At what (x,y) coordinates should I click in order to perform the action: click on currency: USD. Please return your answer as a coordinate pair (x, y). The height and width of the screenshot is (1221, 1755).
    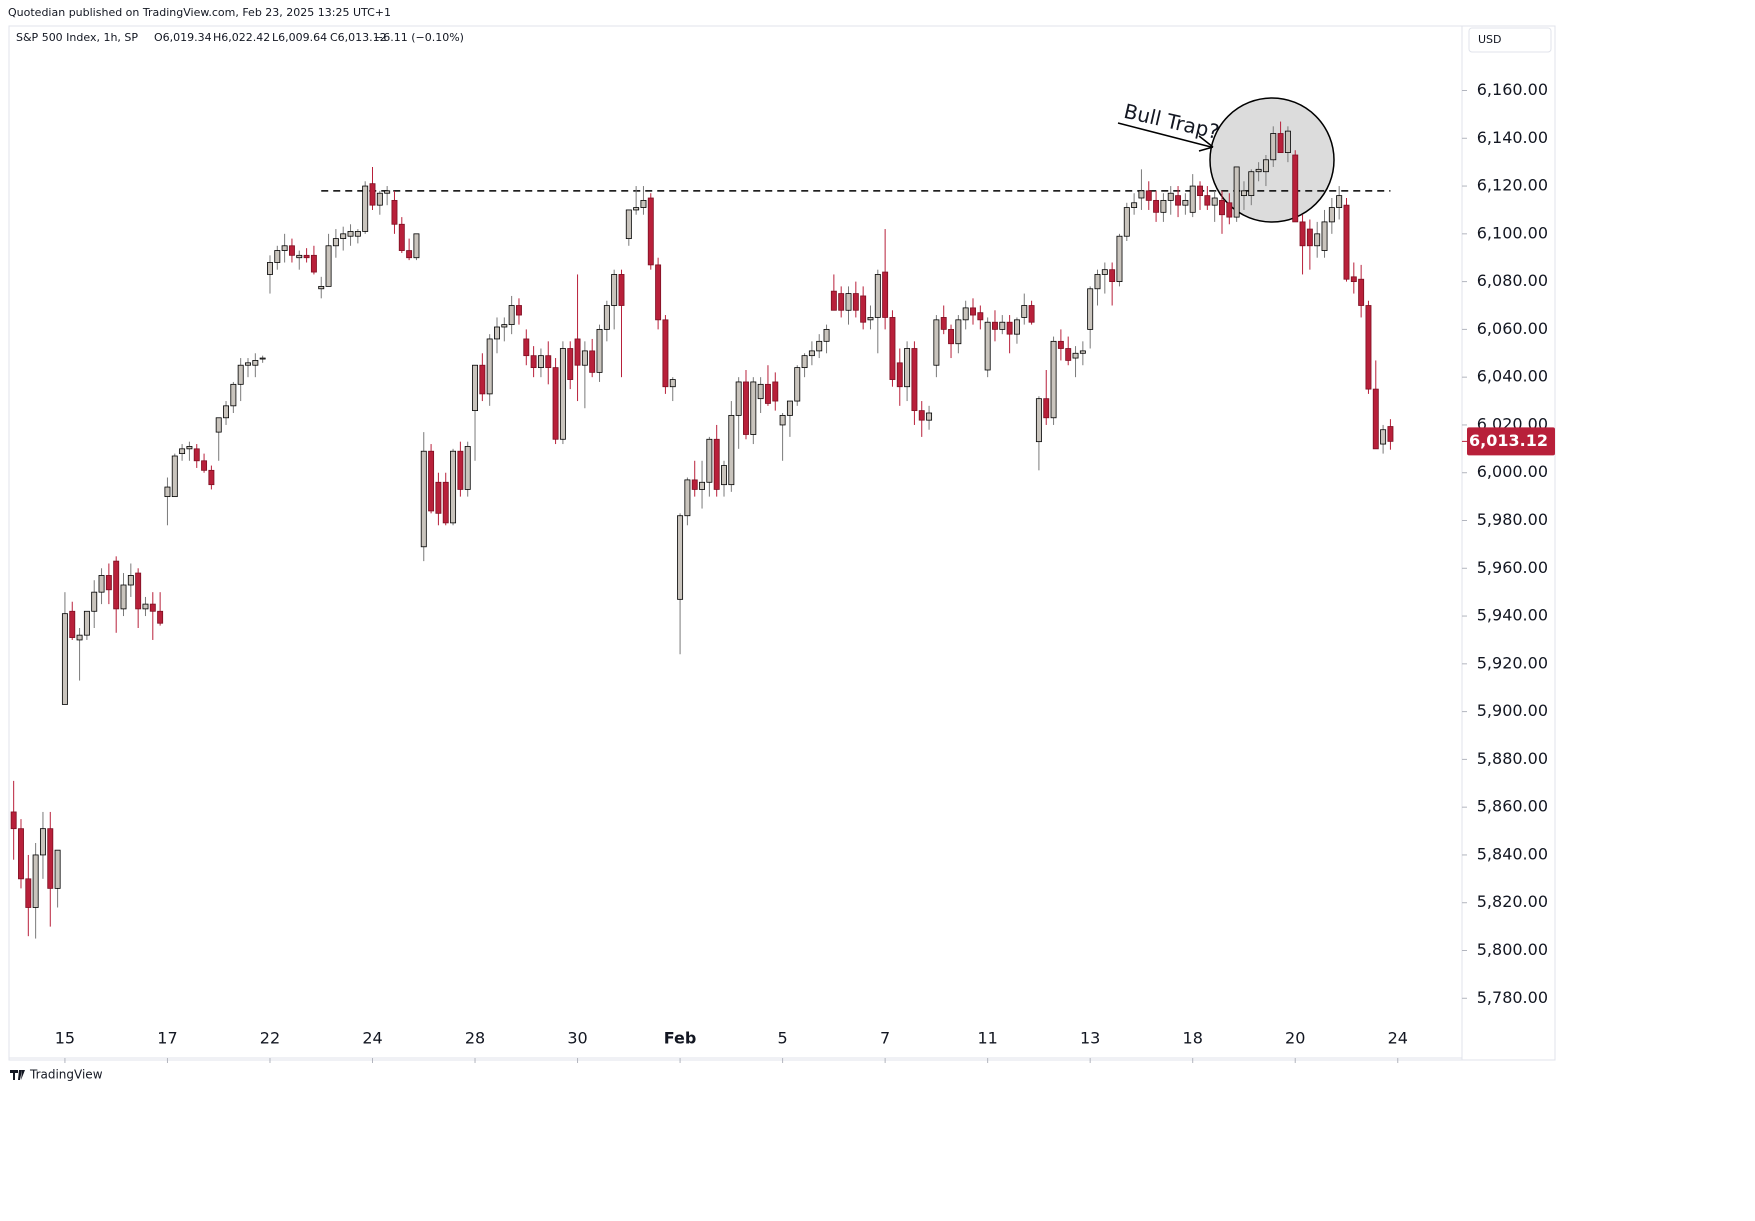
    Looking at the image, I should click on (1490, 39).